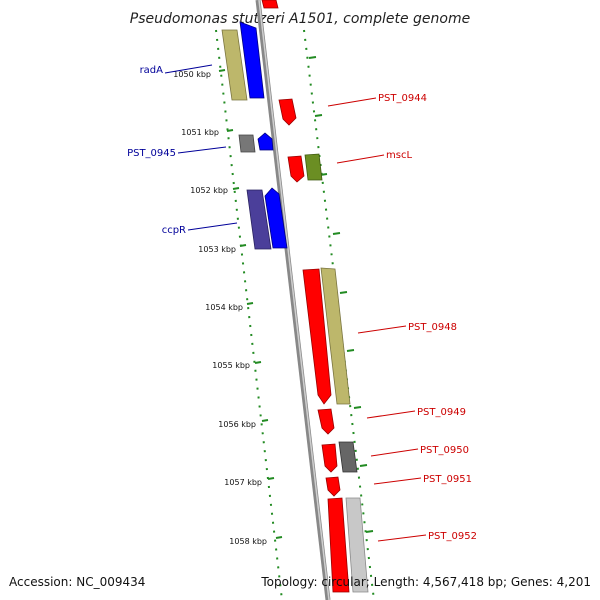 The height and width of the screenshot is (600, 600). Describe the element at coordinates (247, 143) in the screenshot. I see `gene-pst0945-grey` at that location.